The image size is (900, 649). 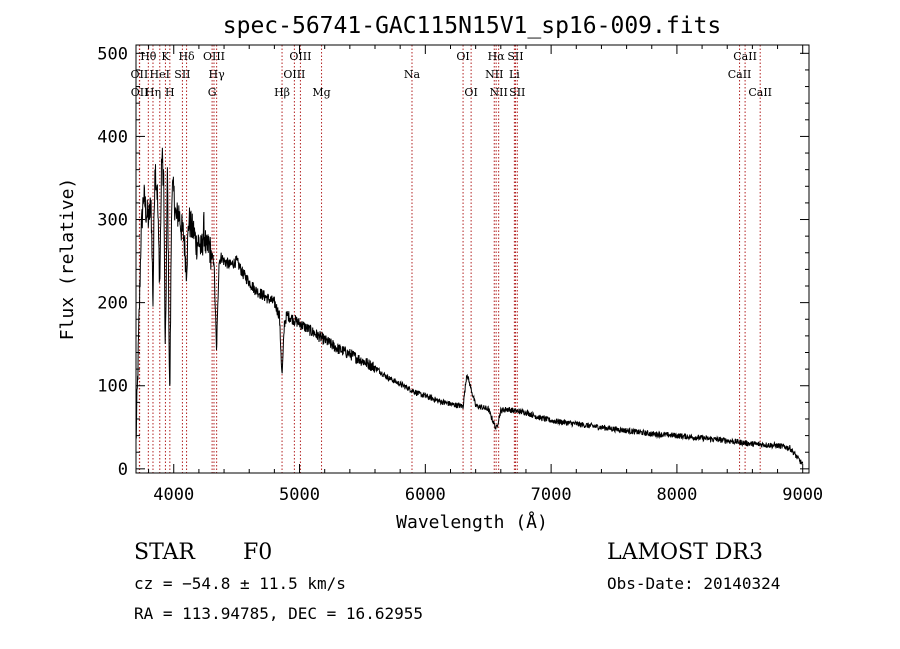 What do you see at coordinates (257, 552) in the screenshot?
I see `object-subclass: F0` at bounding box center [257, 552].